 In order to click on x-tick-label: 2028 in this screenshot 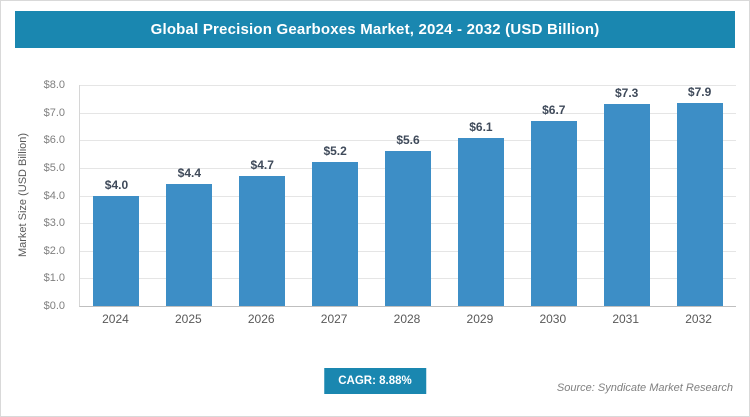, I will do `click(407, 319)`.